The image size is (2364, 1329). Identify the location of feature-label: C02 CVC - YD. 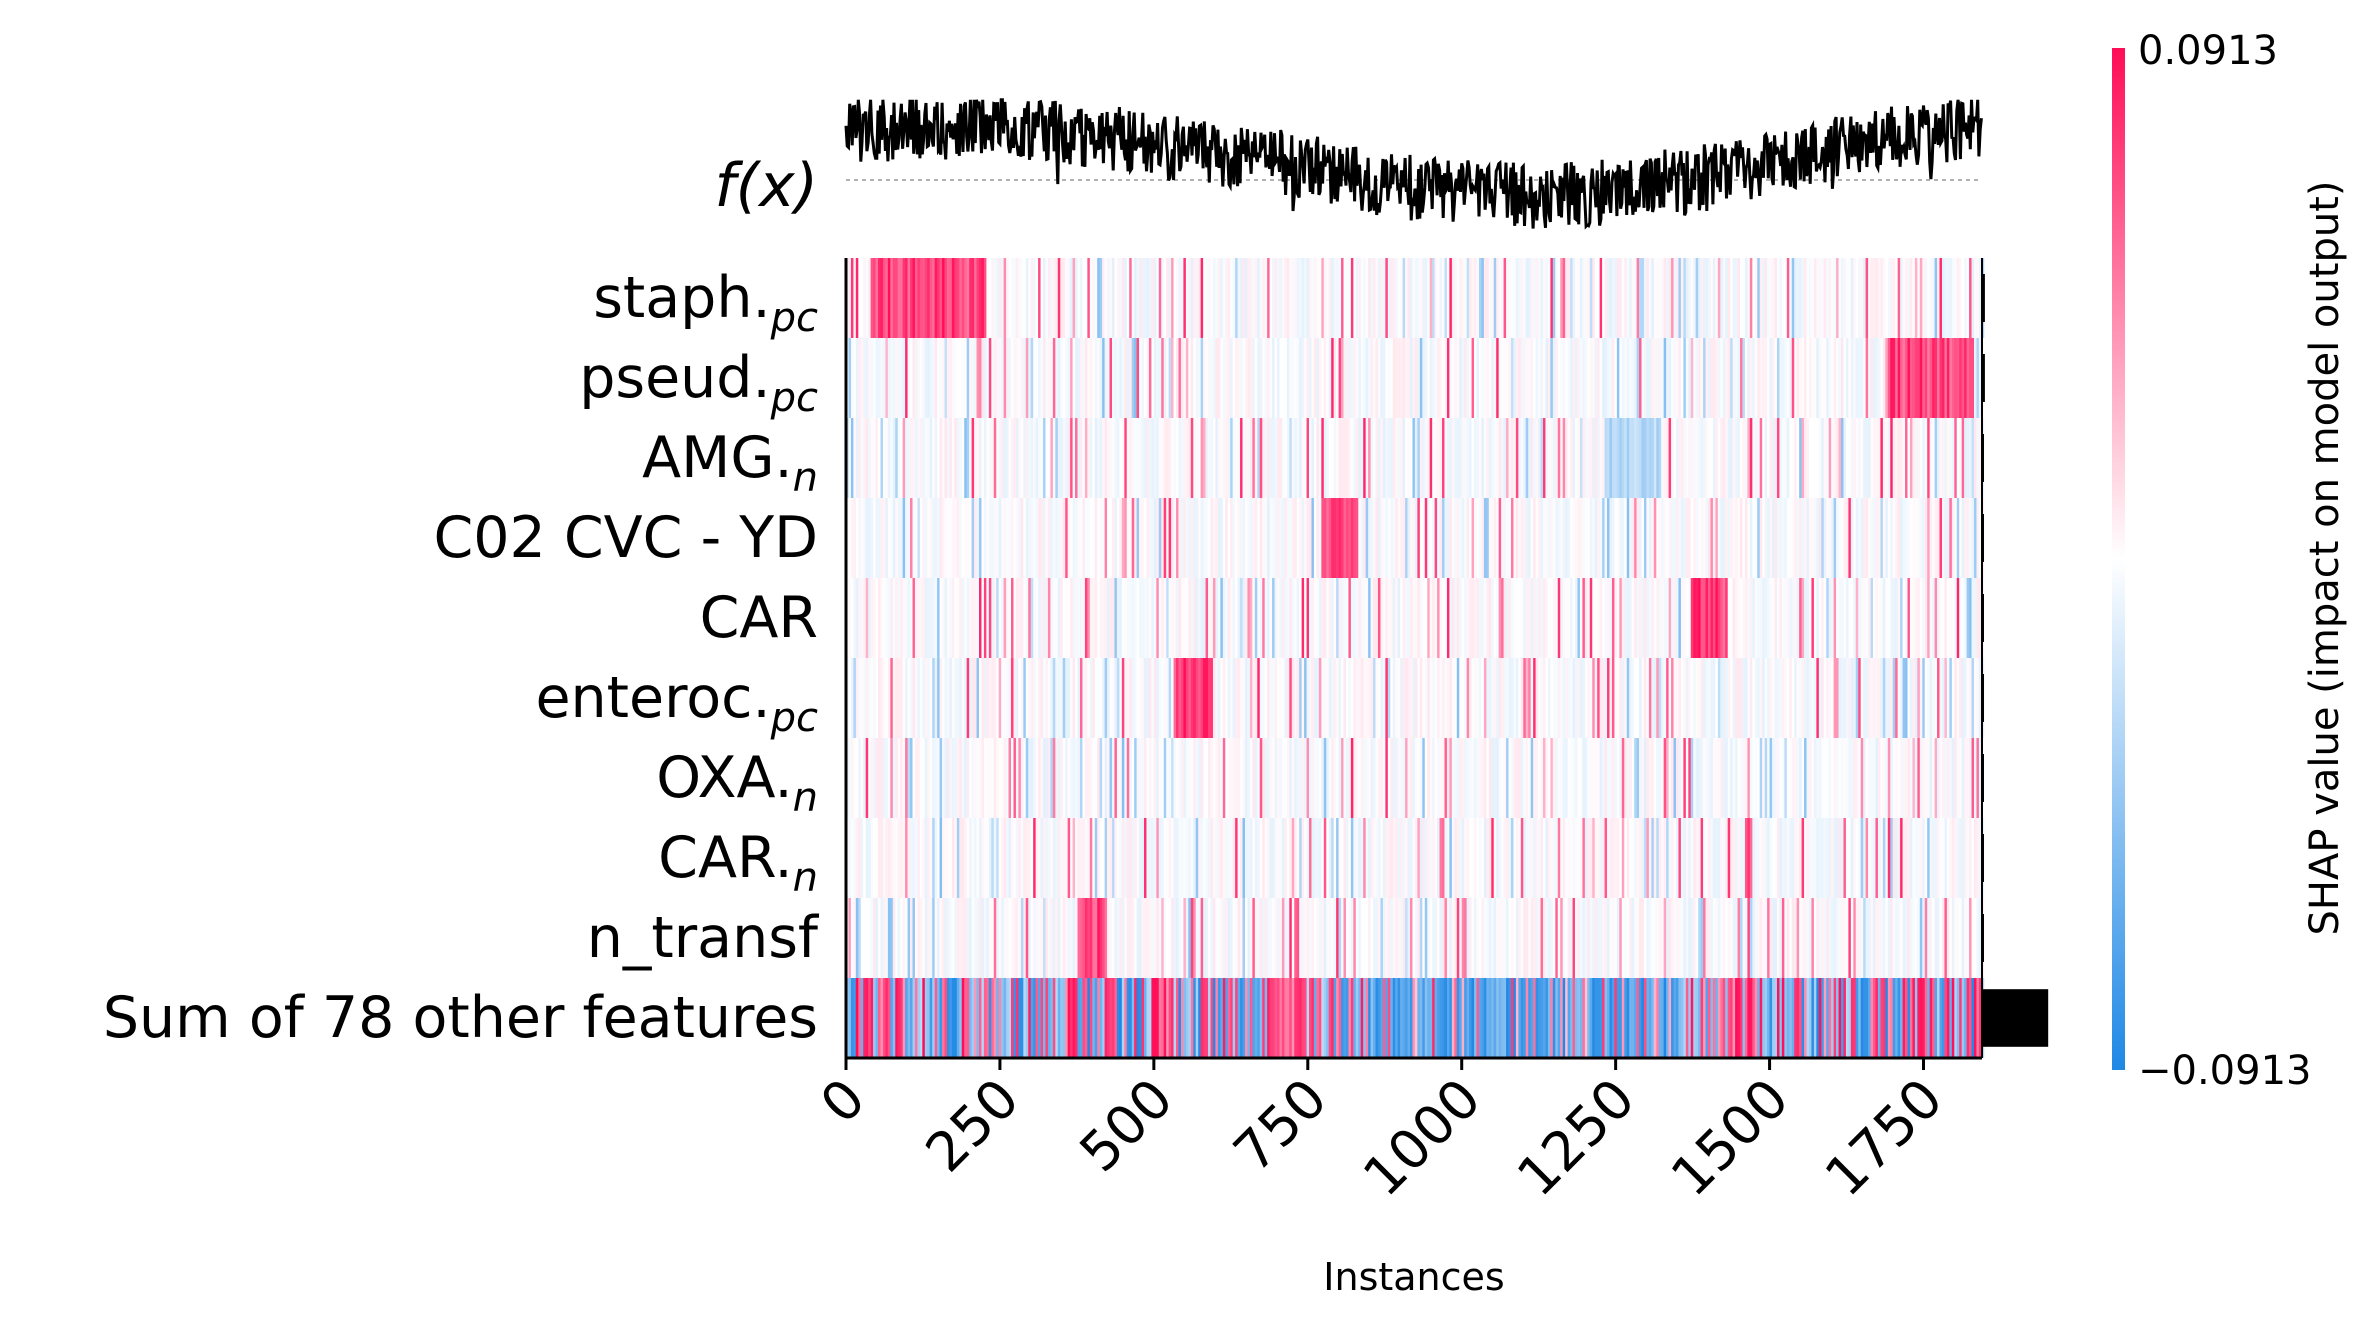
(625, 538).